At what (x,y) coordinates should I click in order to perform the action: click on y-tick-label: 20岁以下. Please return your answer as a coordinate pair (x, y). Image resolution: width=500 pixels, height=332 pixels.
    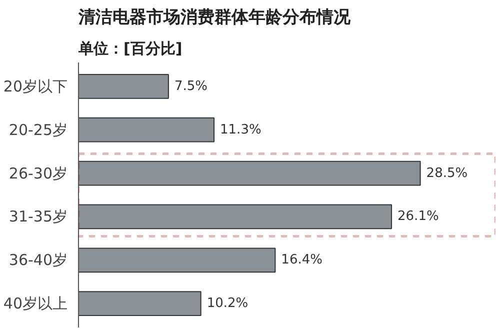
    Looking at the image, I should click on (35, 86).